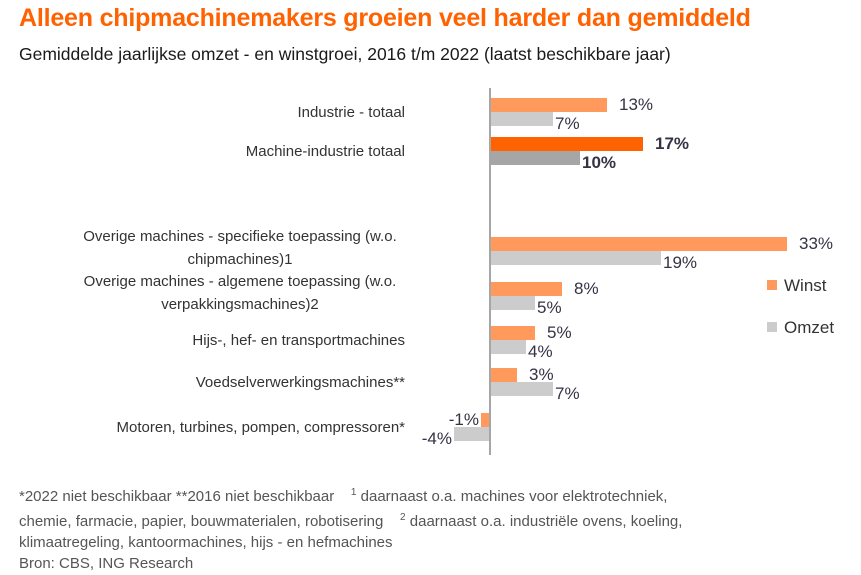 The width and height of the screenshot is (861, 575). Describe the element at coordinates (464, 419) in the screenshot. I see `value-label-winst: -1%` at that location.